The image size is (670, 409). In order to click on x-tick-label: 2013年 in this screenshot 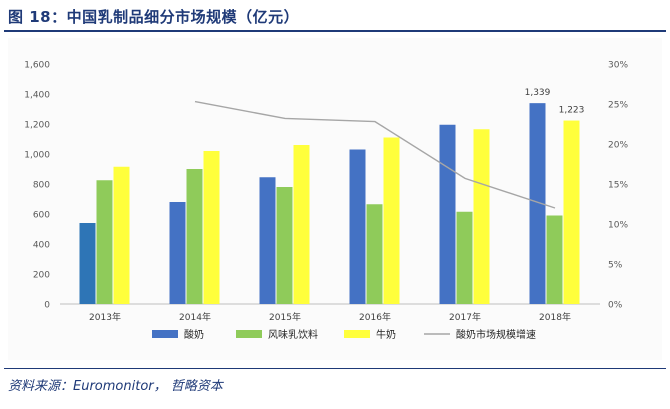, I will do `click(105, 317)`.